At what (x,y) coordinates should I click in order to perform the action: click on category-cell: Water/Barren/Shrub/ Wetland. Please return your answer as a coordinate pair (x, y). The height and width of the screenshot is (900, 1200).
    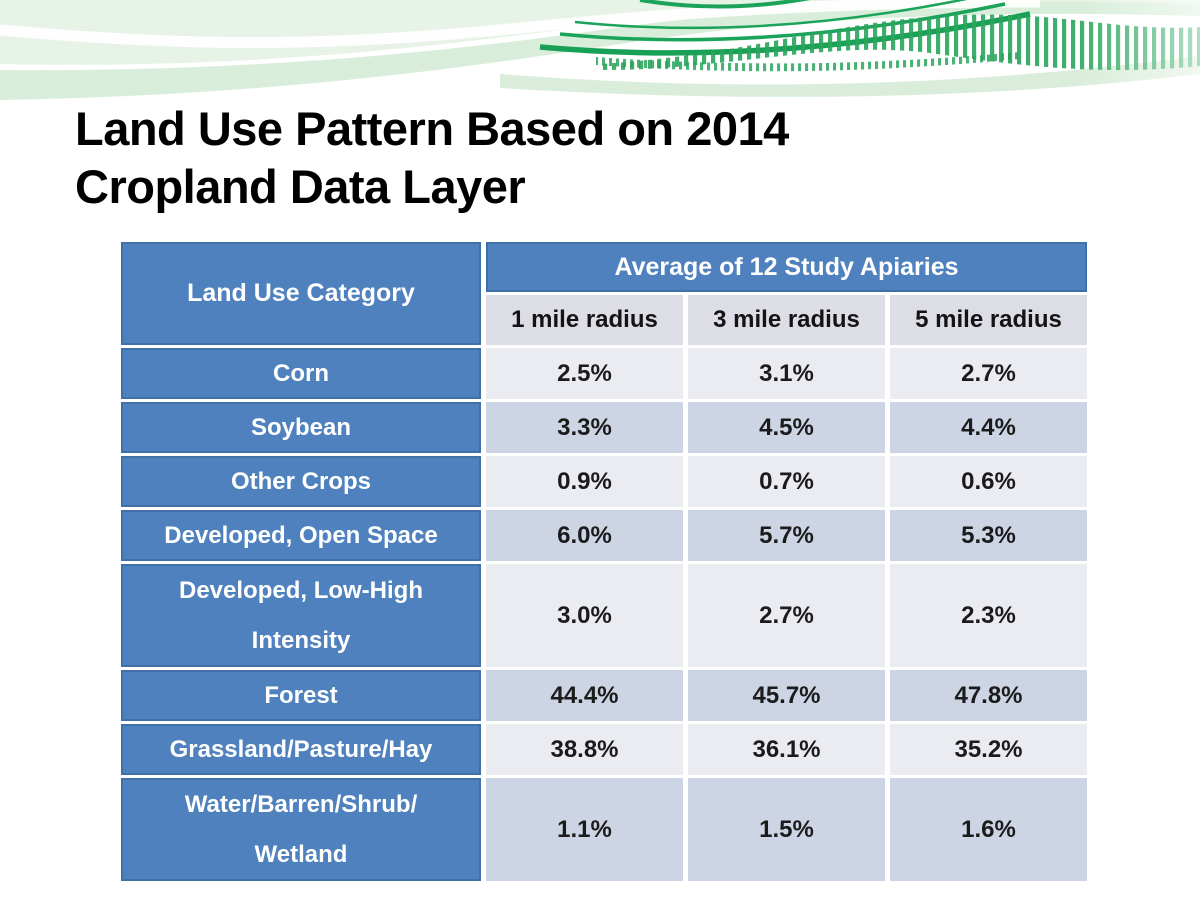
    Looking at the image, I should click on (301, 829).